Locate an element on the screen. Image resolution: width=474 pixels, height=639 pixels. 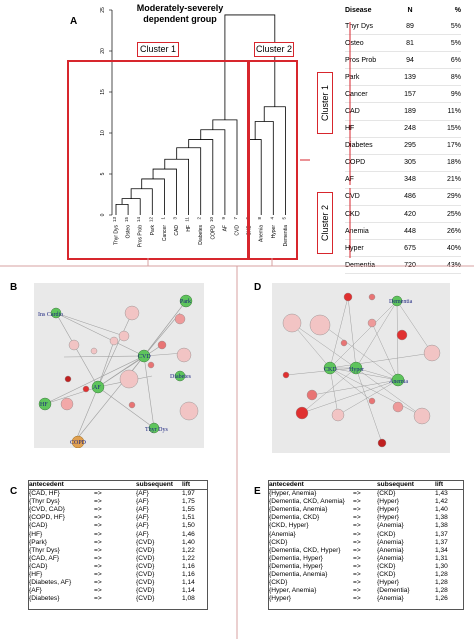
dendrogram-leaf-numbers: 13 15 14 12 1 3 11 2 10 9 7 6 8 4 5 is located at coordinates (199, 220).